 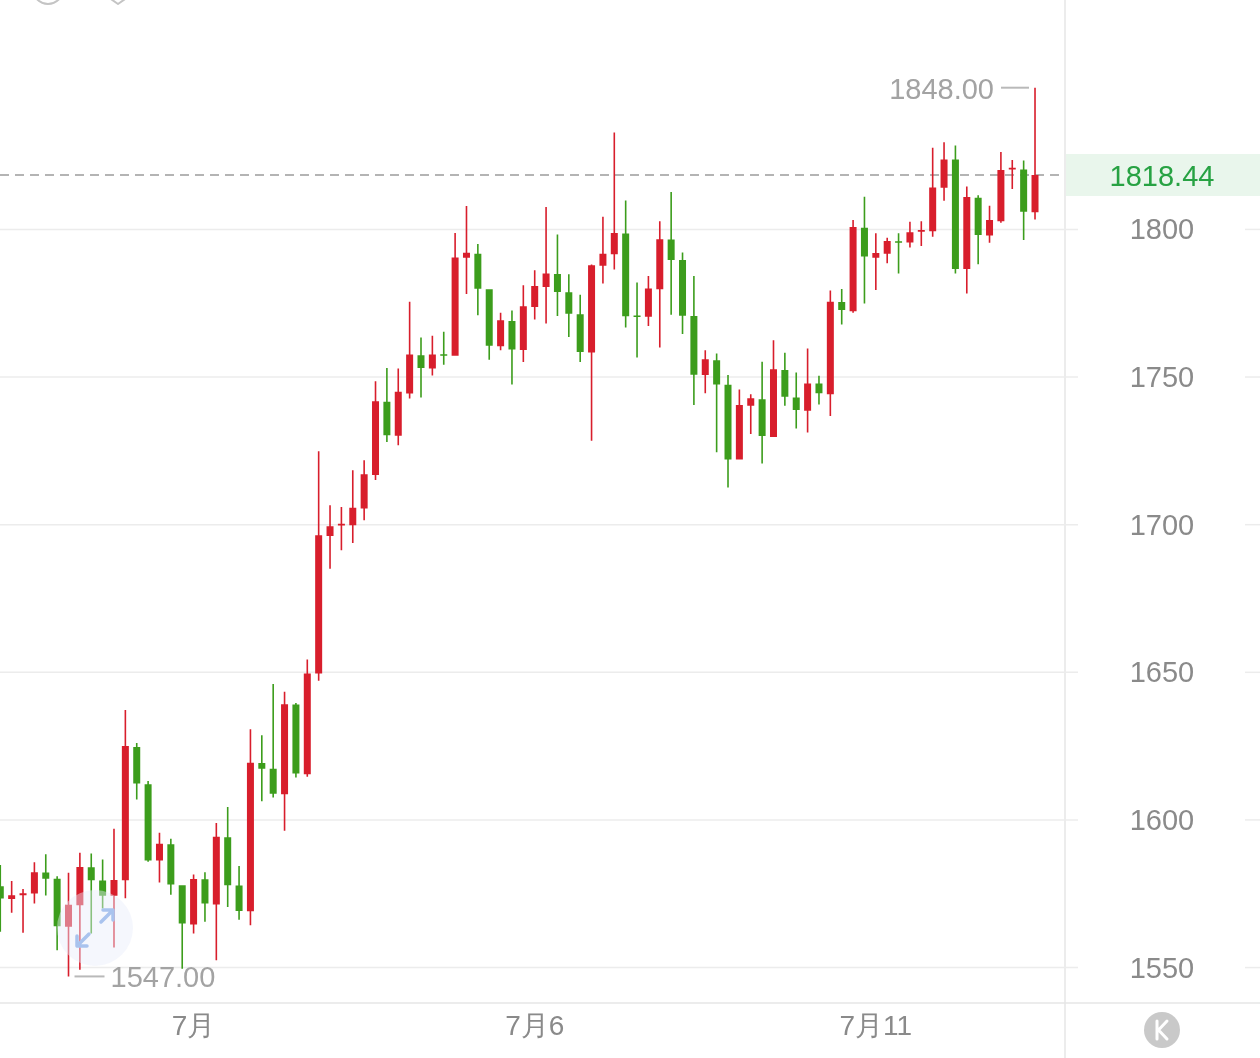 I want to click on y-tick-label: 1600, so click(x=1162, y=819).